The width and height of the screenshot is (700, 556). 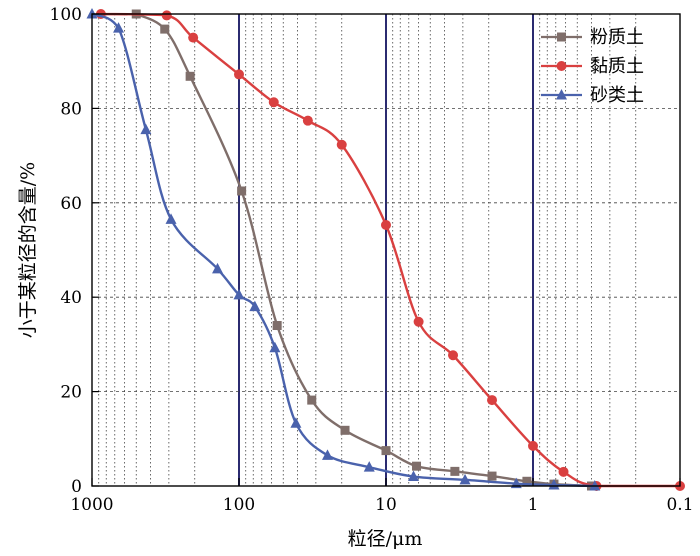 I want to click on x-tick-label: 10, so click(x=386, y=505).